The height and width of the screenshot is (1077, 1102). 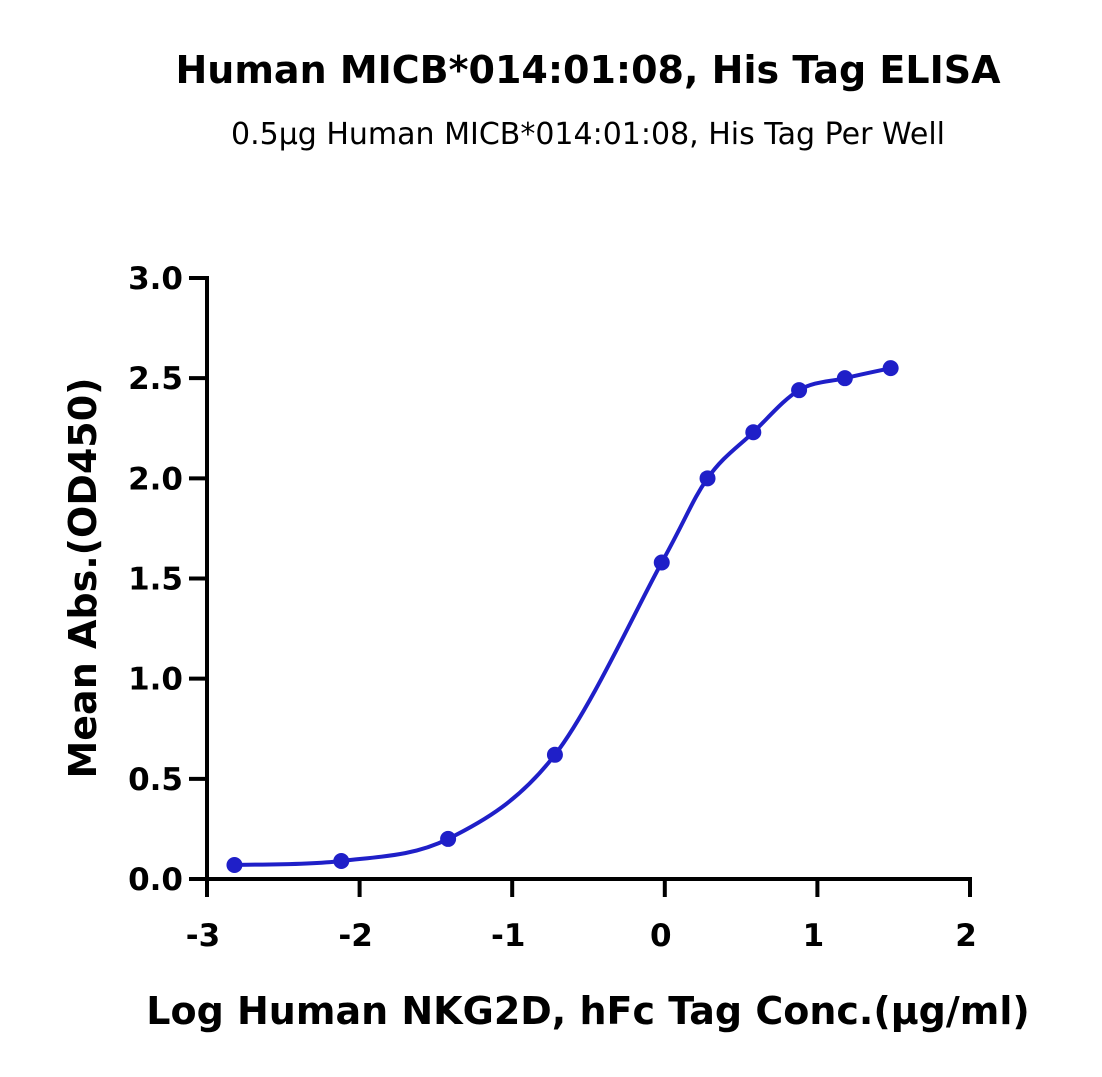 What do you see at coordinates (508, 936) in the screenshot?
I see `x-tick-label: -1` at bounding box center [508, 936].